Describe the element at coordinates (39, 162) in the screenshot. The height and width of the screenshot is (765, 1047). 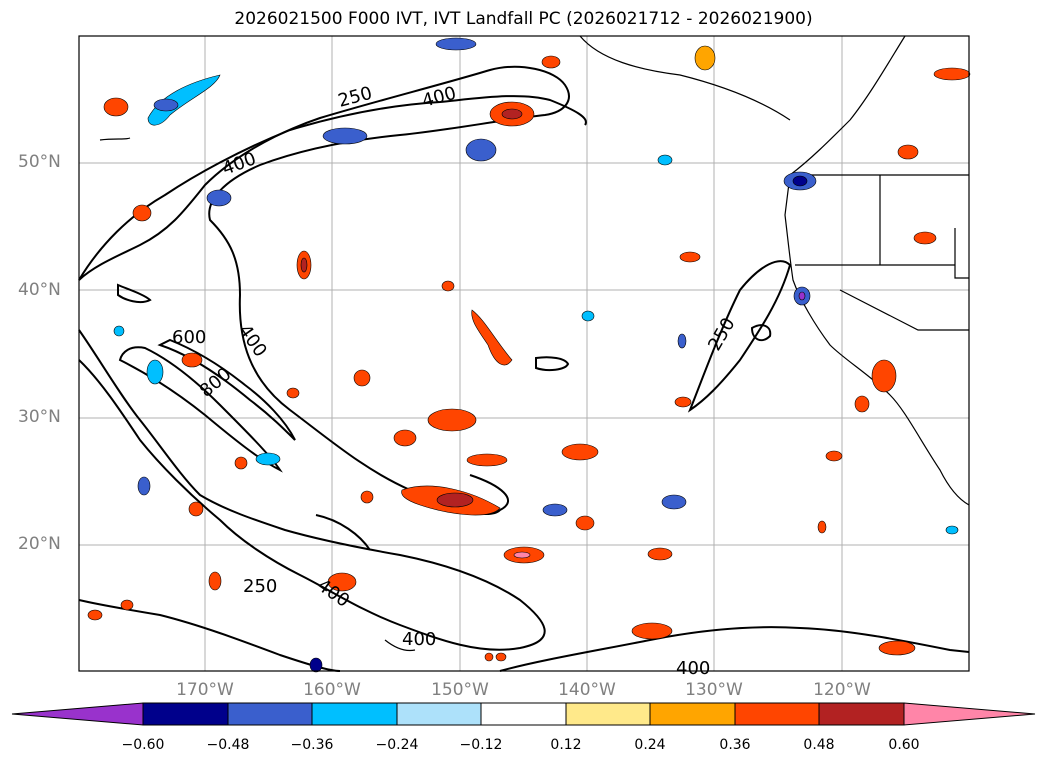
I see `lat-label: 50°N` at that location.